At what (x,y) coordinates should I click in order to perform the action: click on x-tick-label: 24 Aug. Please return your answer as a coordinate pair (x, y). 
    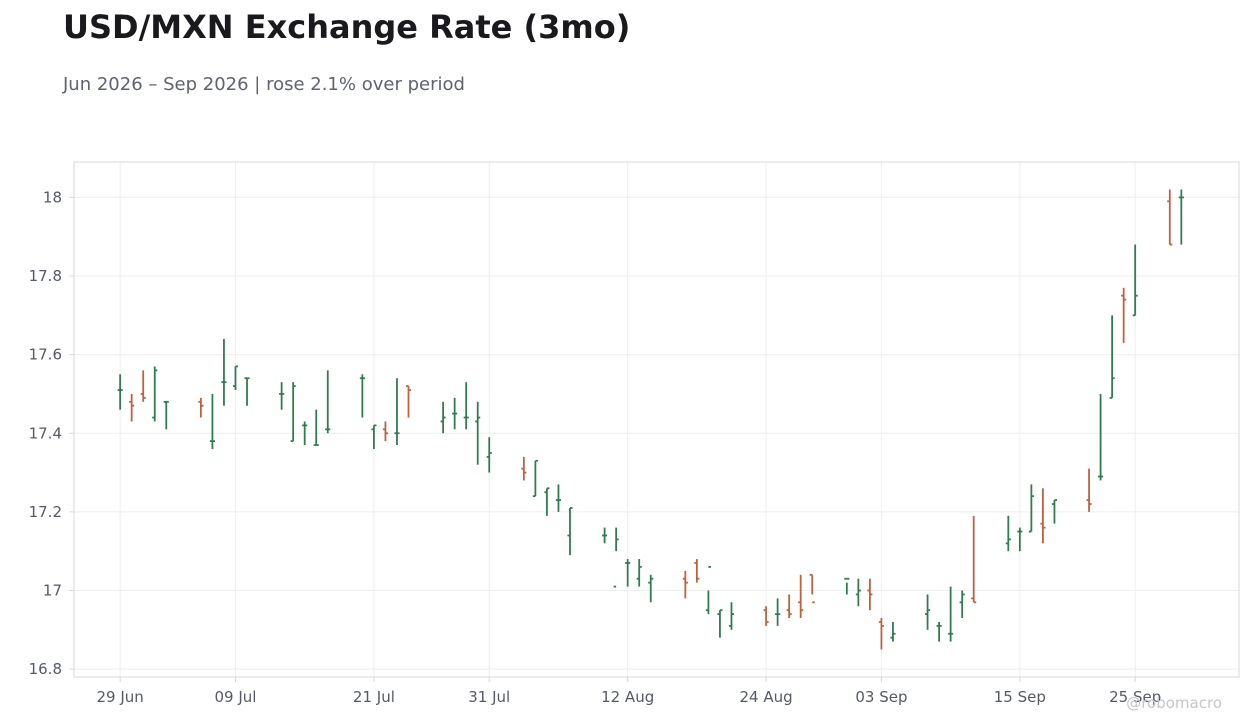
    Looking at the image, I should click on (766, 697).